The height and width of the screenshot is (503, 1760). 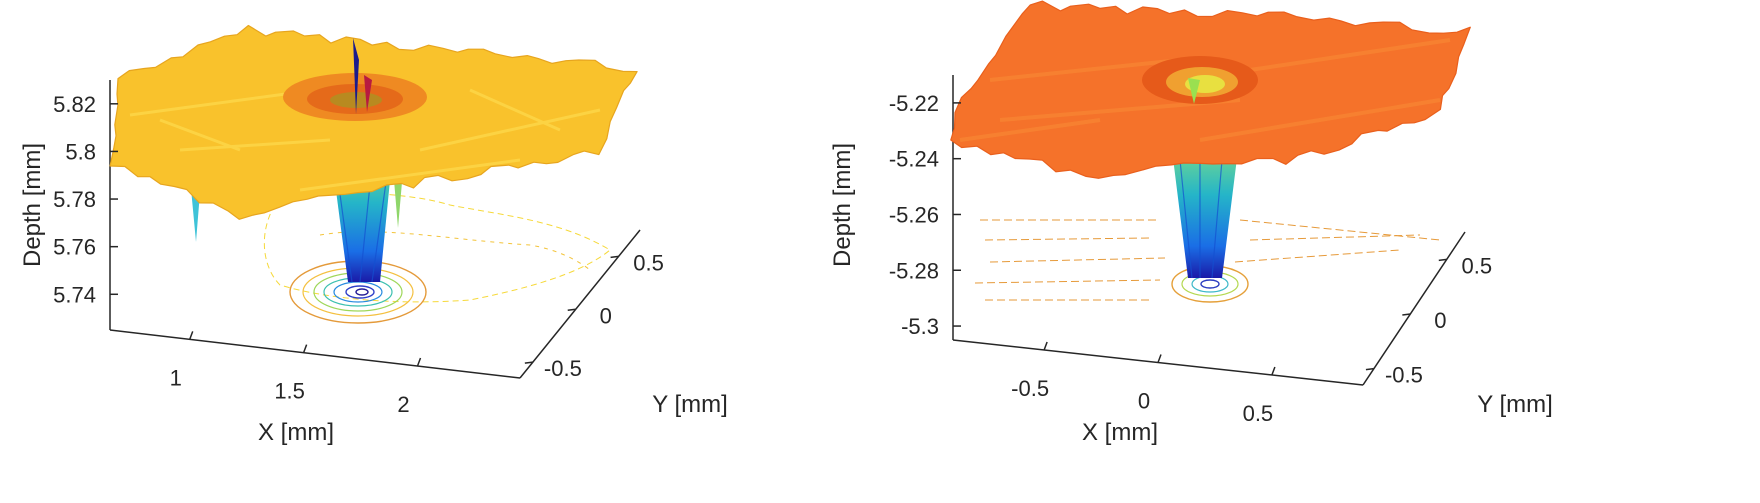 What do you see at coordinates (1205, 214) in the screenshot?
I see `crater-funnel` at bounding box center [1205, 214].